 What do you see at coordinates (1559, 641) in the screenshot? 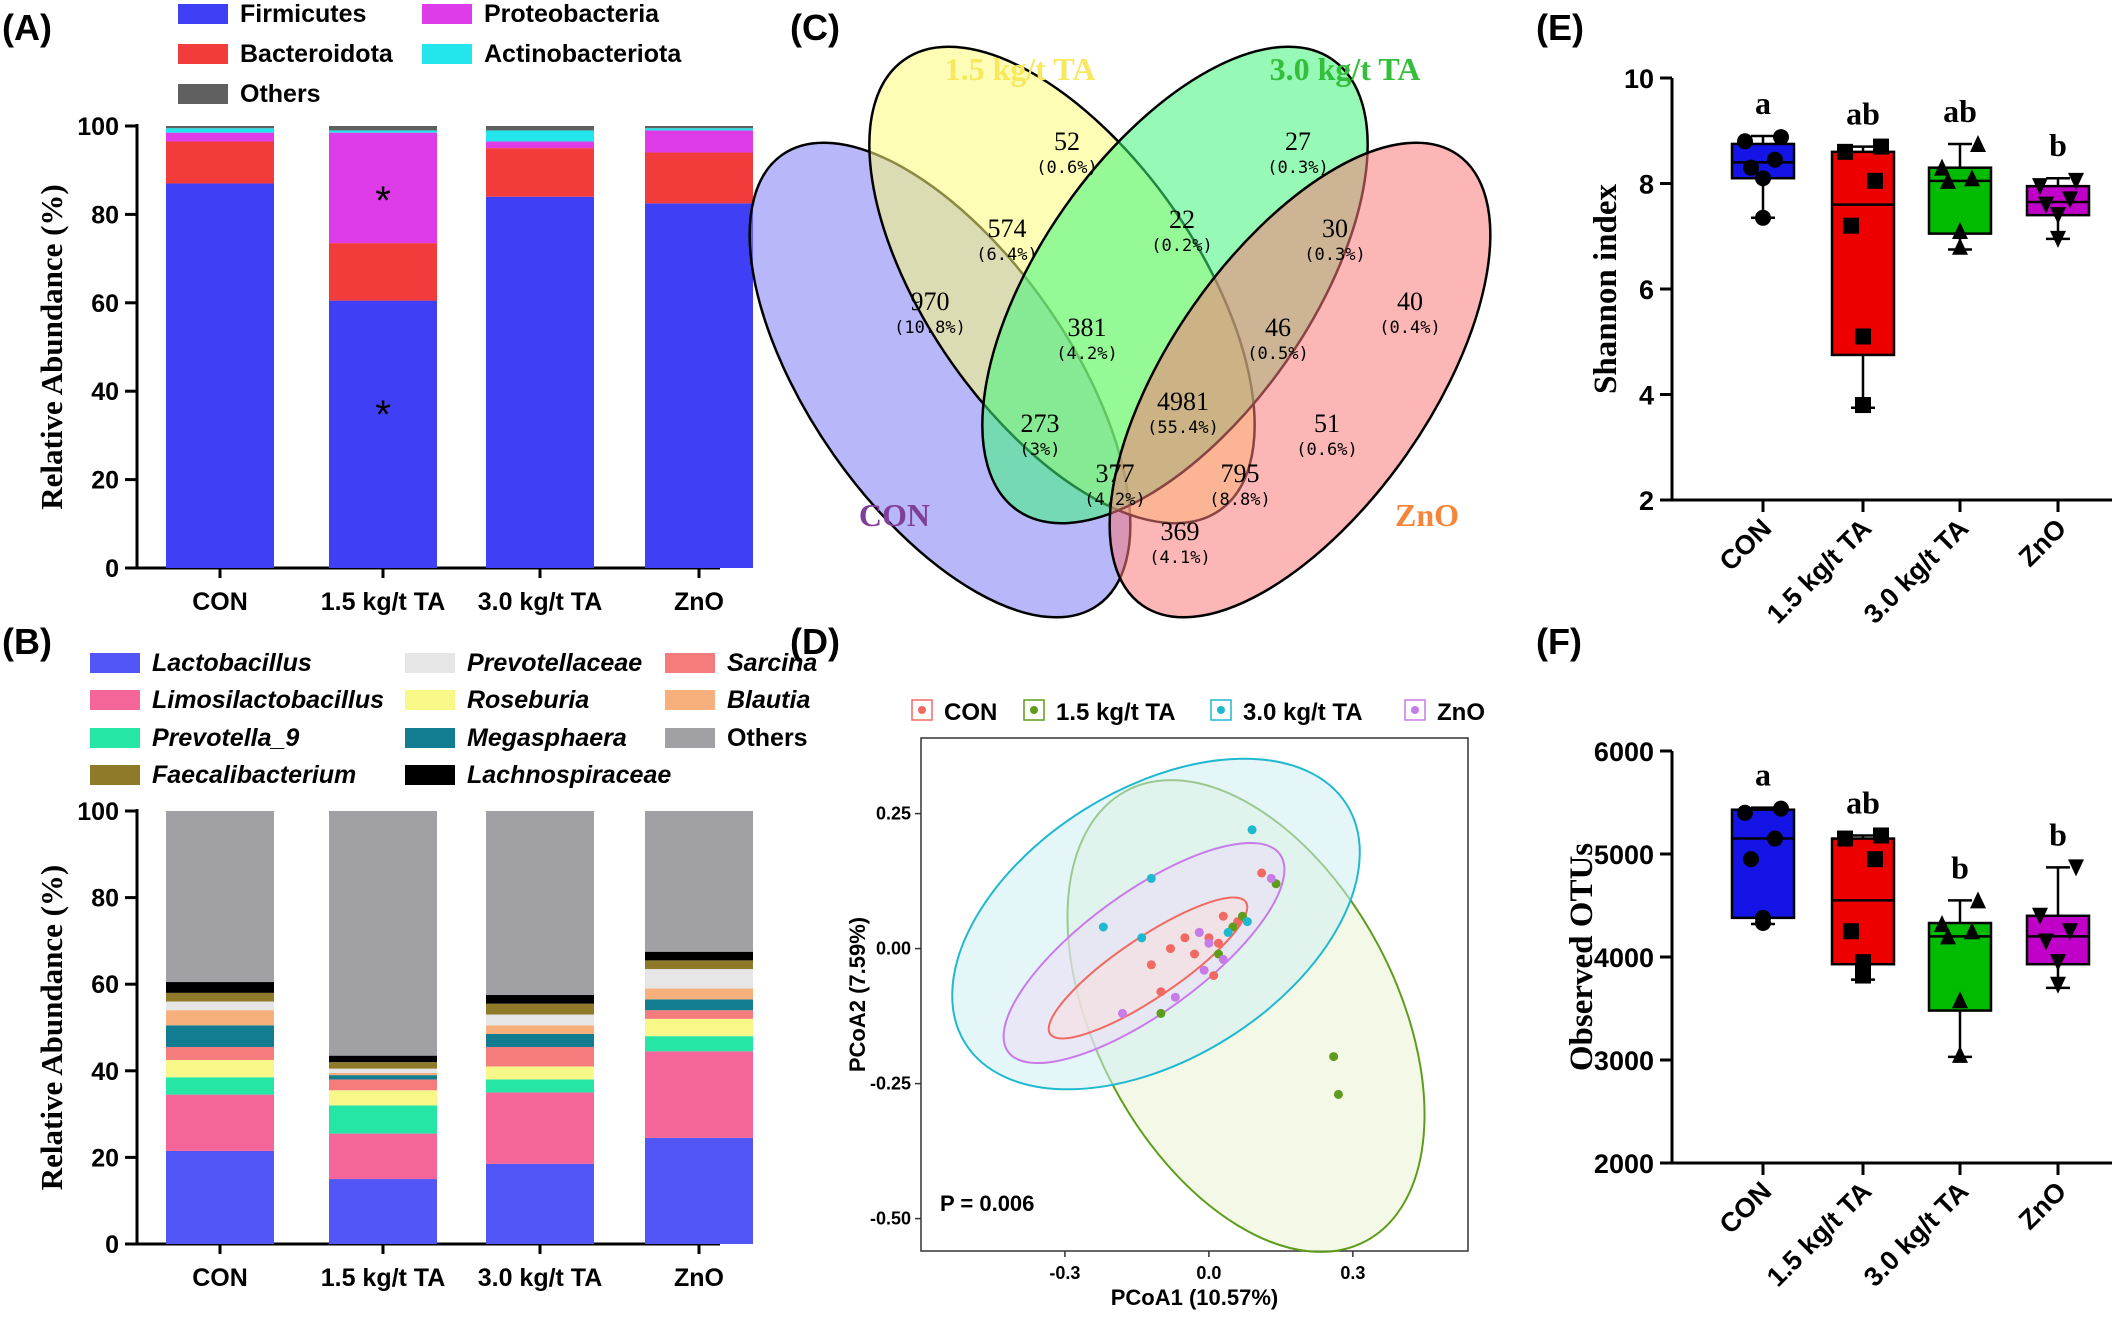
I see `panel-label-f: (F)` at bounding box center [1559, 641].